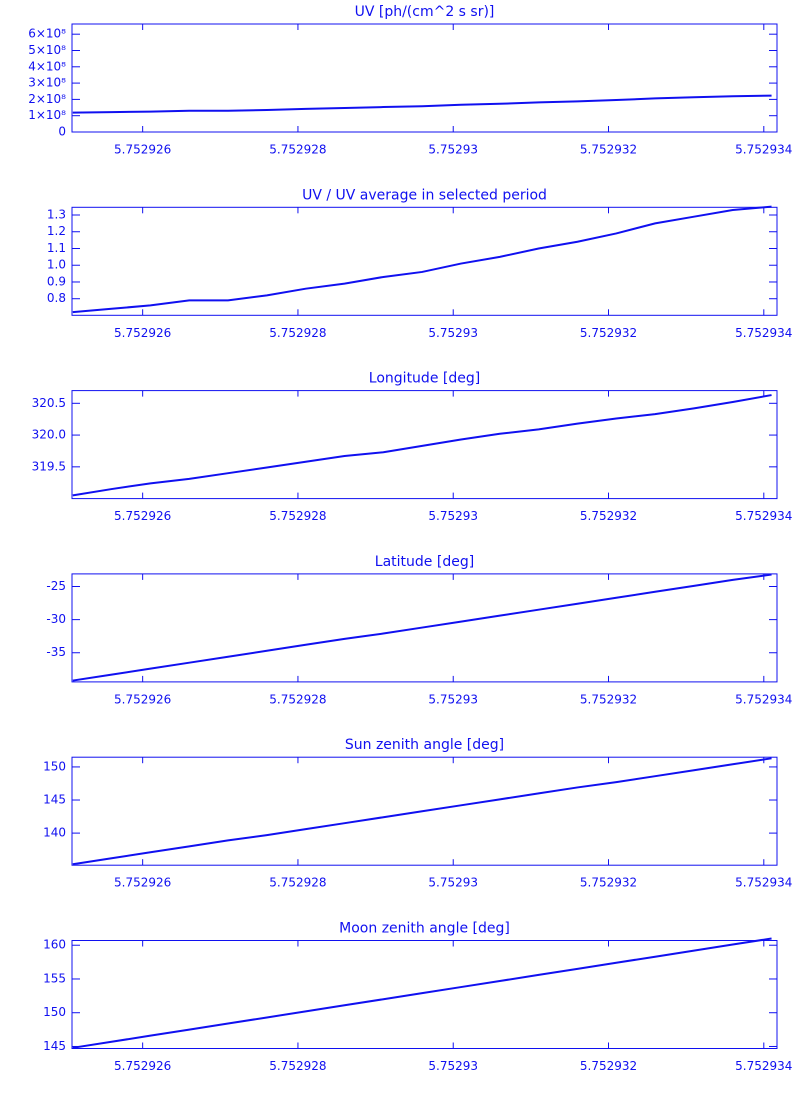 The image size is (800, 1100). Describe the element at coordinates (425, 12) in the screenshot. I see `chart-title: UV [ph/(cm^2 s sr)]` at that location.